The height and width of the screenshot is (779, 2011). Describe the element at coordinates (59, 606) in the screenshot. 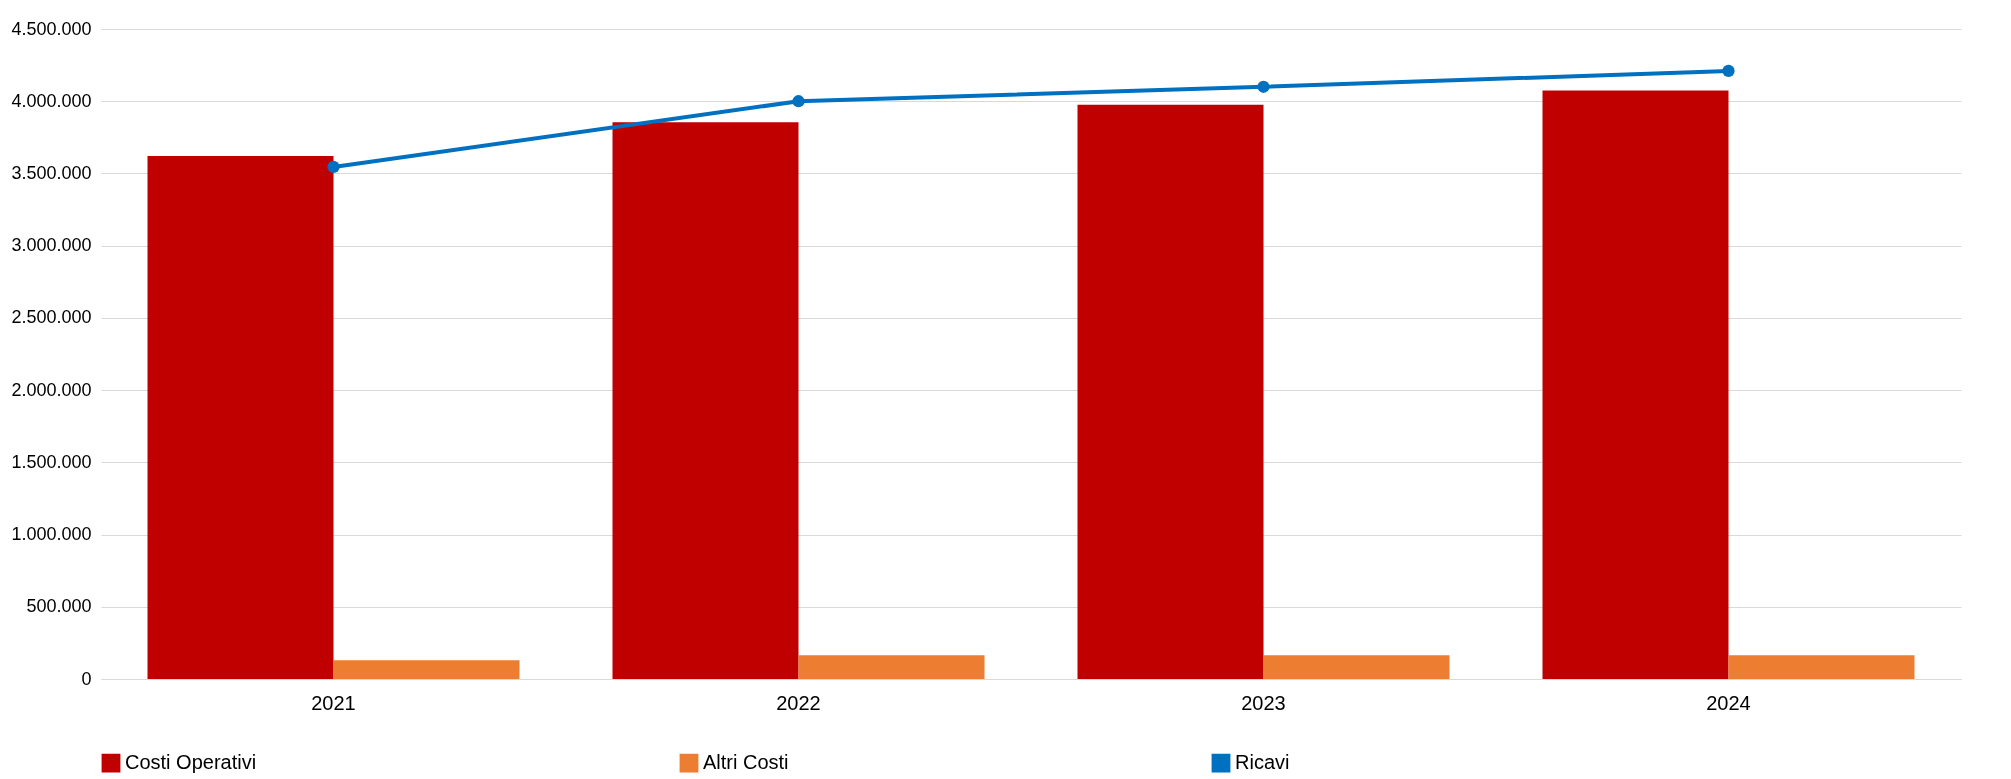

I see `y-tick-label: 500.000` at that location.